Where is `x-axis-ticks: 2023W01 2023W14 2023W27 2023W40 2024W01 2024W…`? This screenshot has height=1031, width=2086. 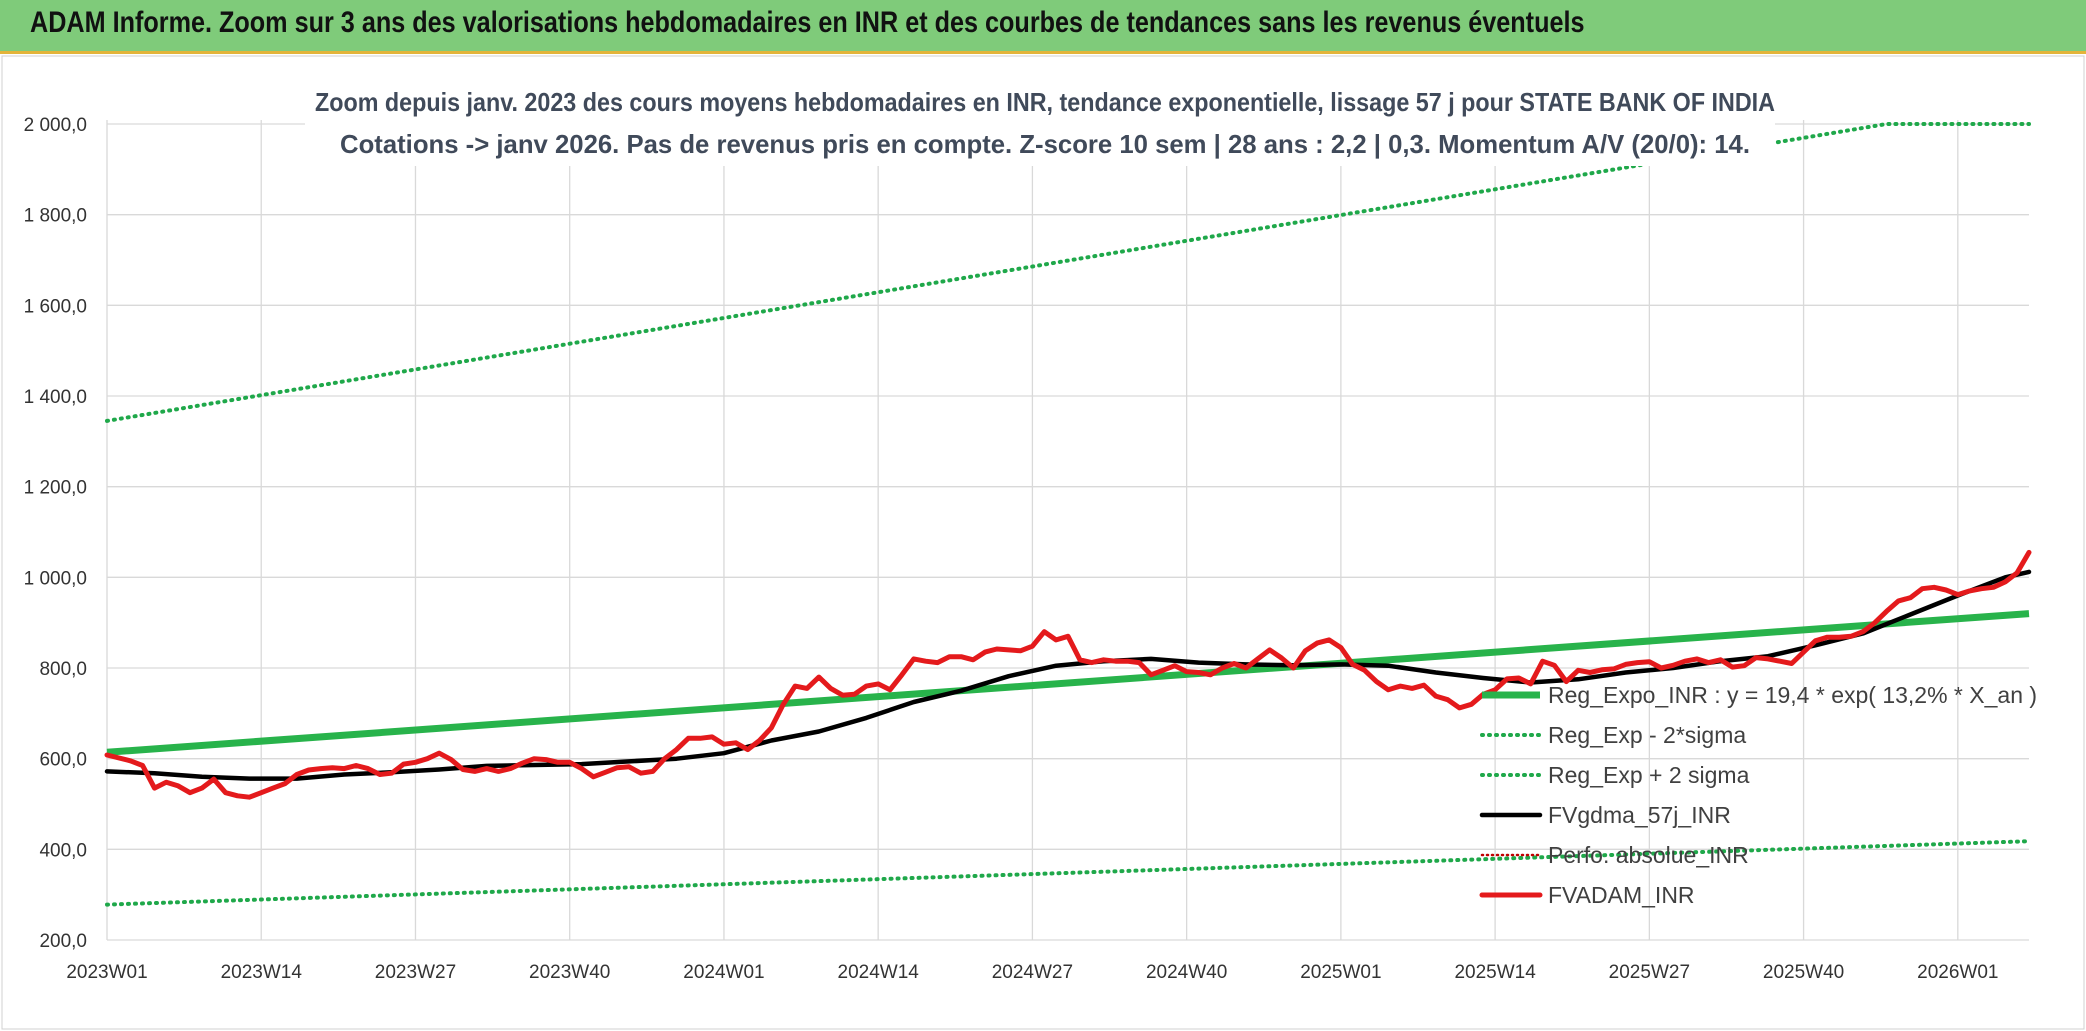 x-axis-ticks: 2023W01 2023W14 2023W27 2023W40 2024W01 2024W… is located at coordinates (1032, 972).